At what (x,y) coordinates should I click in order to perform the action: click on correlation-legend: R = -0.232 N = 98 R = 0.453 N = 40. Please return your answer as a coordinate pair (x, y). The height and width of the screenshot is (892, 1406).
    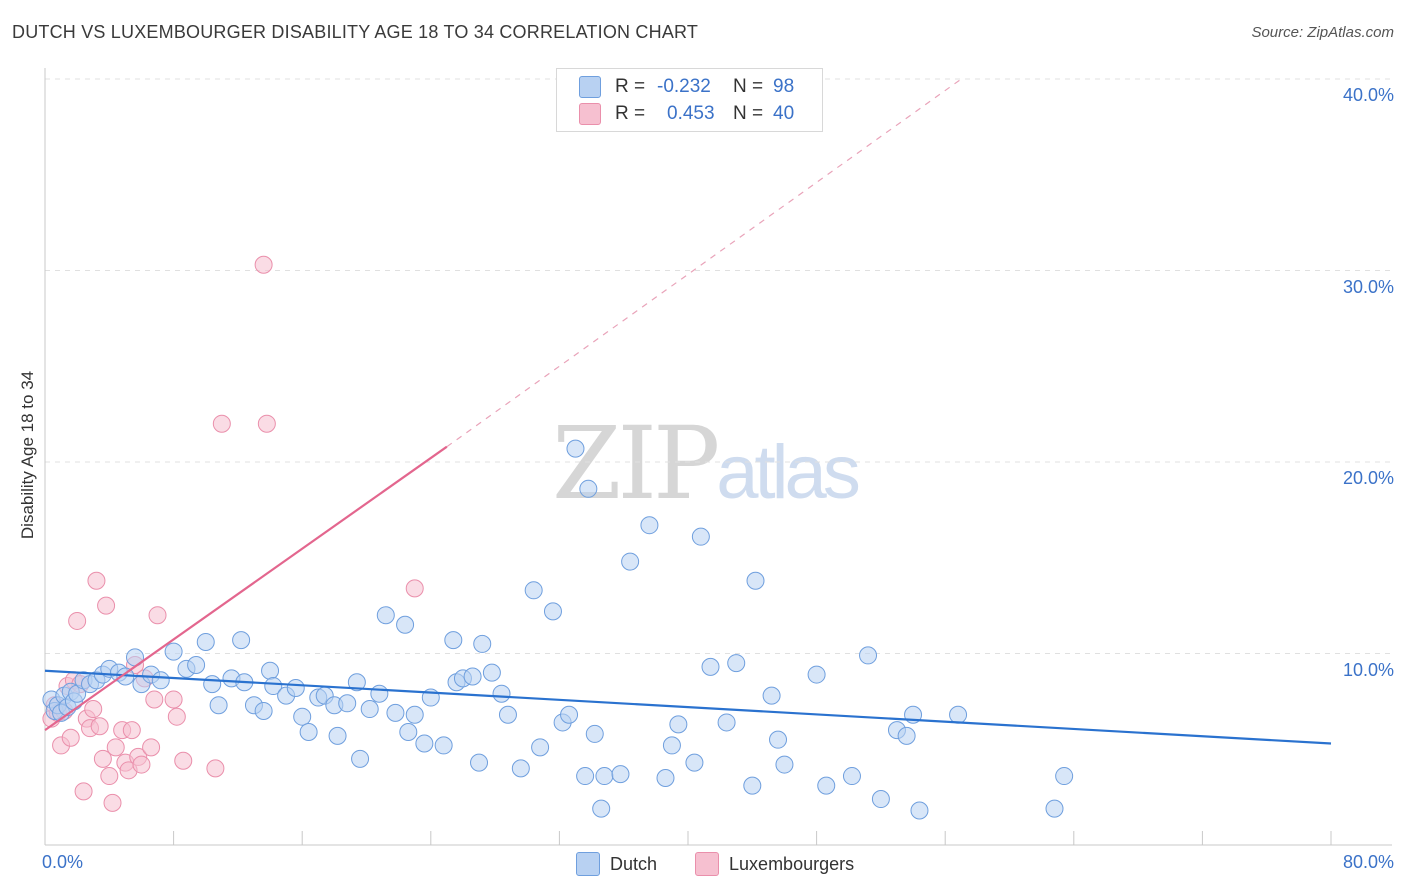
    Looking at the image, I should click on (689, 100).